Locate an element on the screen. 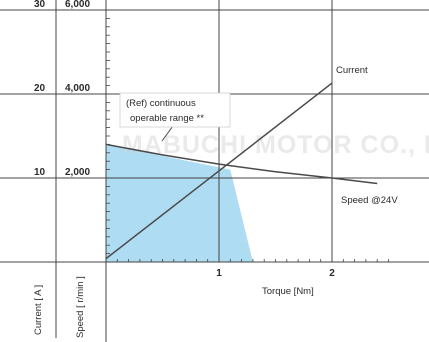 This screenshot has width=429, height=342. speed-tick-labels: 2,000 4,000 6,000 is located at coordinates (77, 89).